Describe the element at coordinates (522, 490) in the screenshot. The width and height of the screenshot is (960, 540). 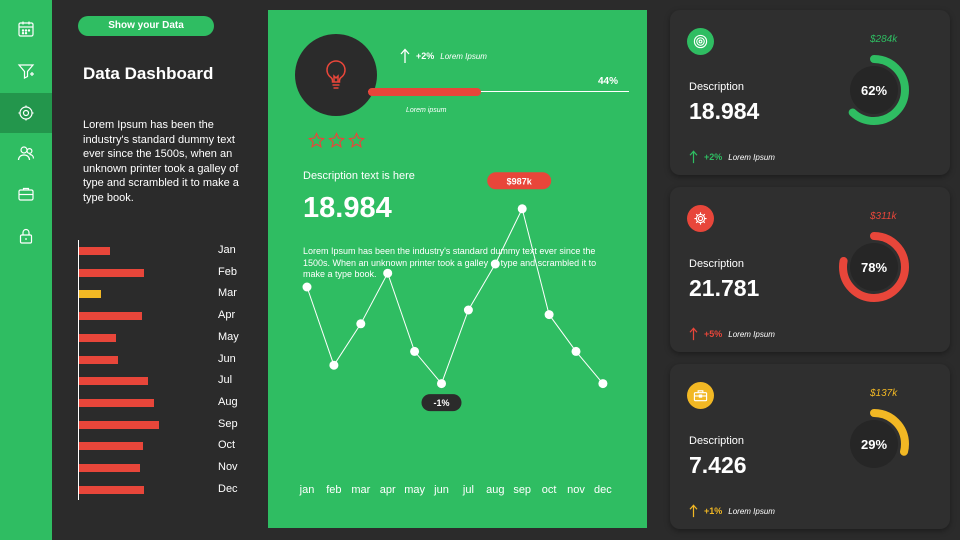
I see `line-tick-sep: sep` at that location.